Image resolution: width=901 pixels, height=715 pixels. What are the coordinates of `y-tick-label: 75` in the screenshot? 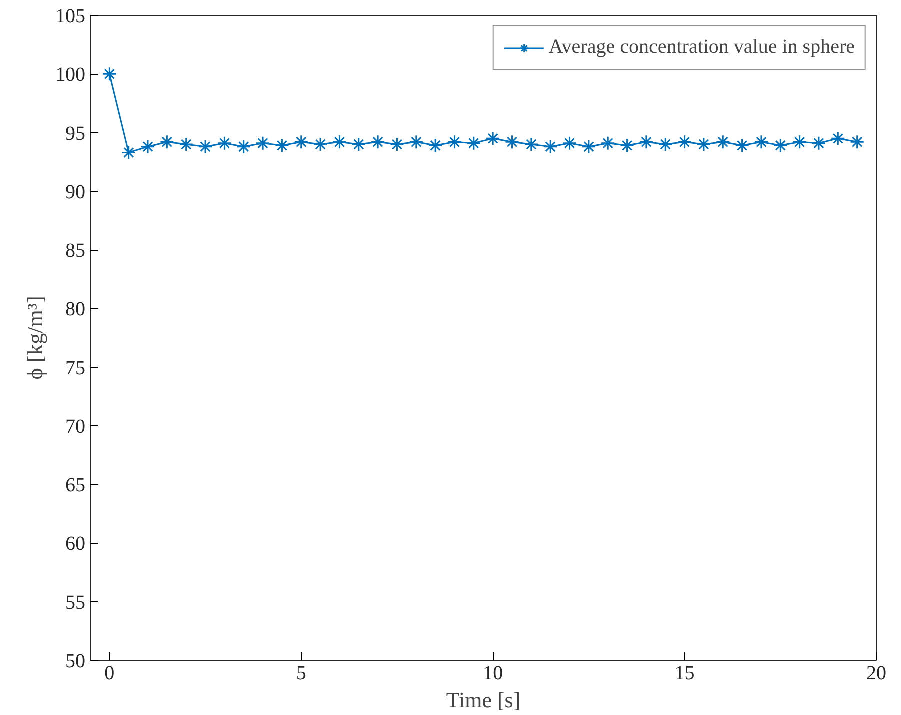 It's located at (76, 368).